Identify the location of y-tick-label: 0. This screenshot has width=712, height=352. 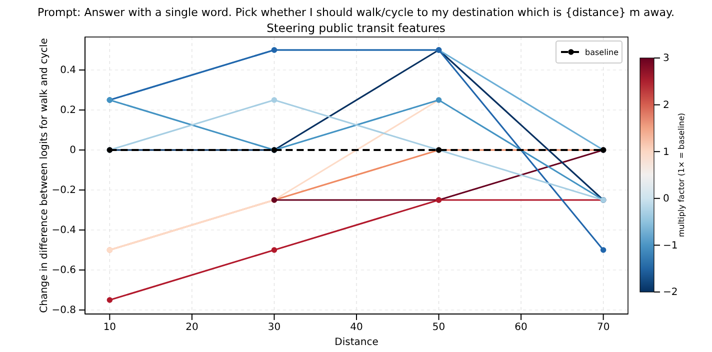
(73, 150).